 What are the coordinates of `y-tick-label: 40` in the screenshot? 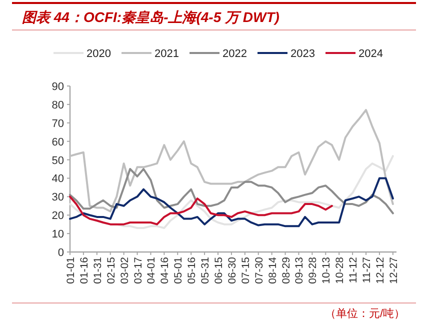 It's located at (58, 179).